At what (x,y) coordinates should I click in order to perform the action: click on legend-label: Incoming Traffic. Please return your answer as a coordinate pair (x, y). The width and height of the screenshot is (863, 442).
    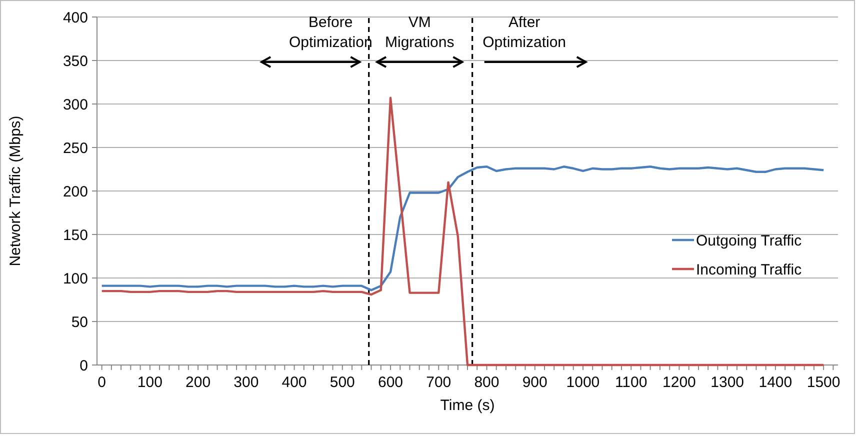
    Looking at the image, I should click on (749, 269).